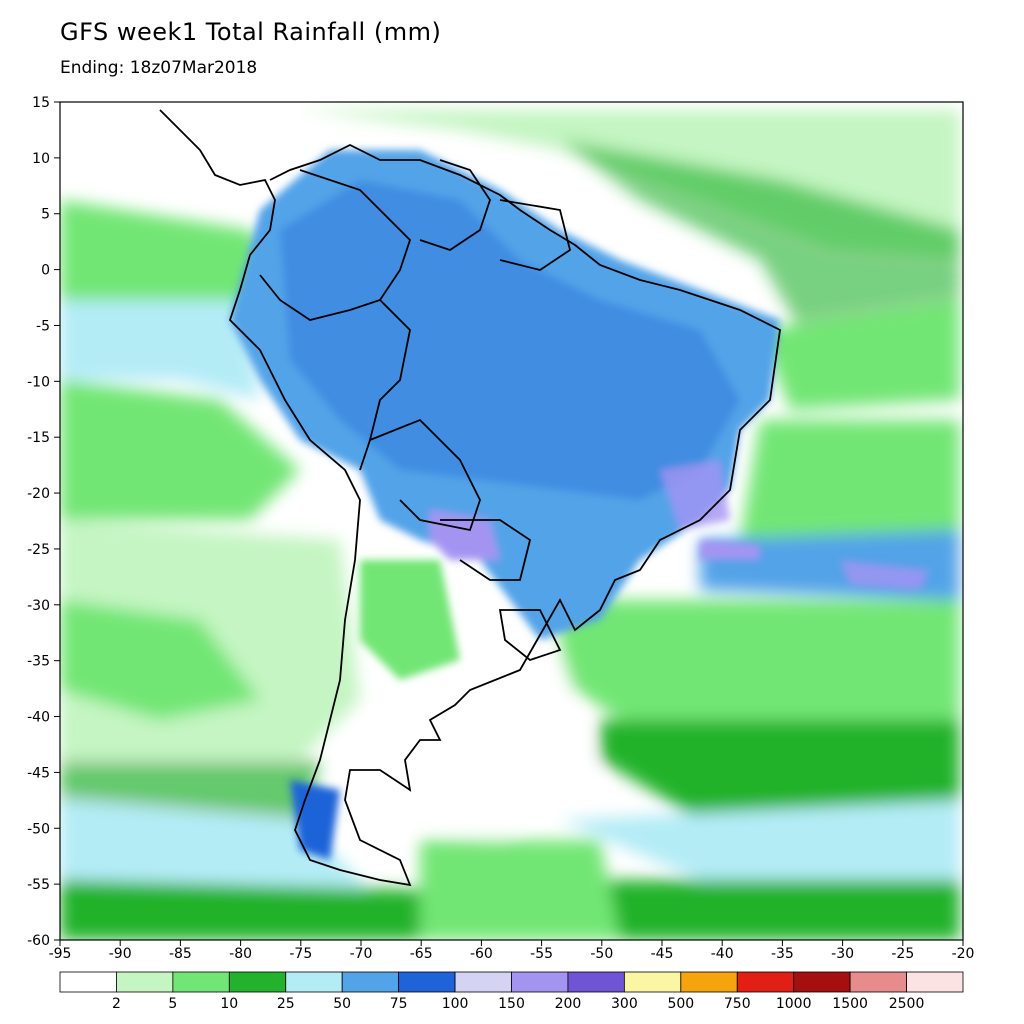  I want to click on colorbar-label: 1000, so click(794, 1004).